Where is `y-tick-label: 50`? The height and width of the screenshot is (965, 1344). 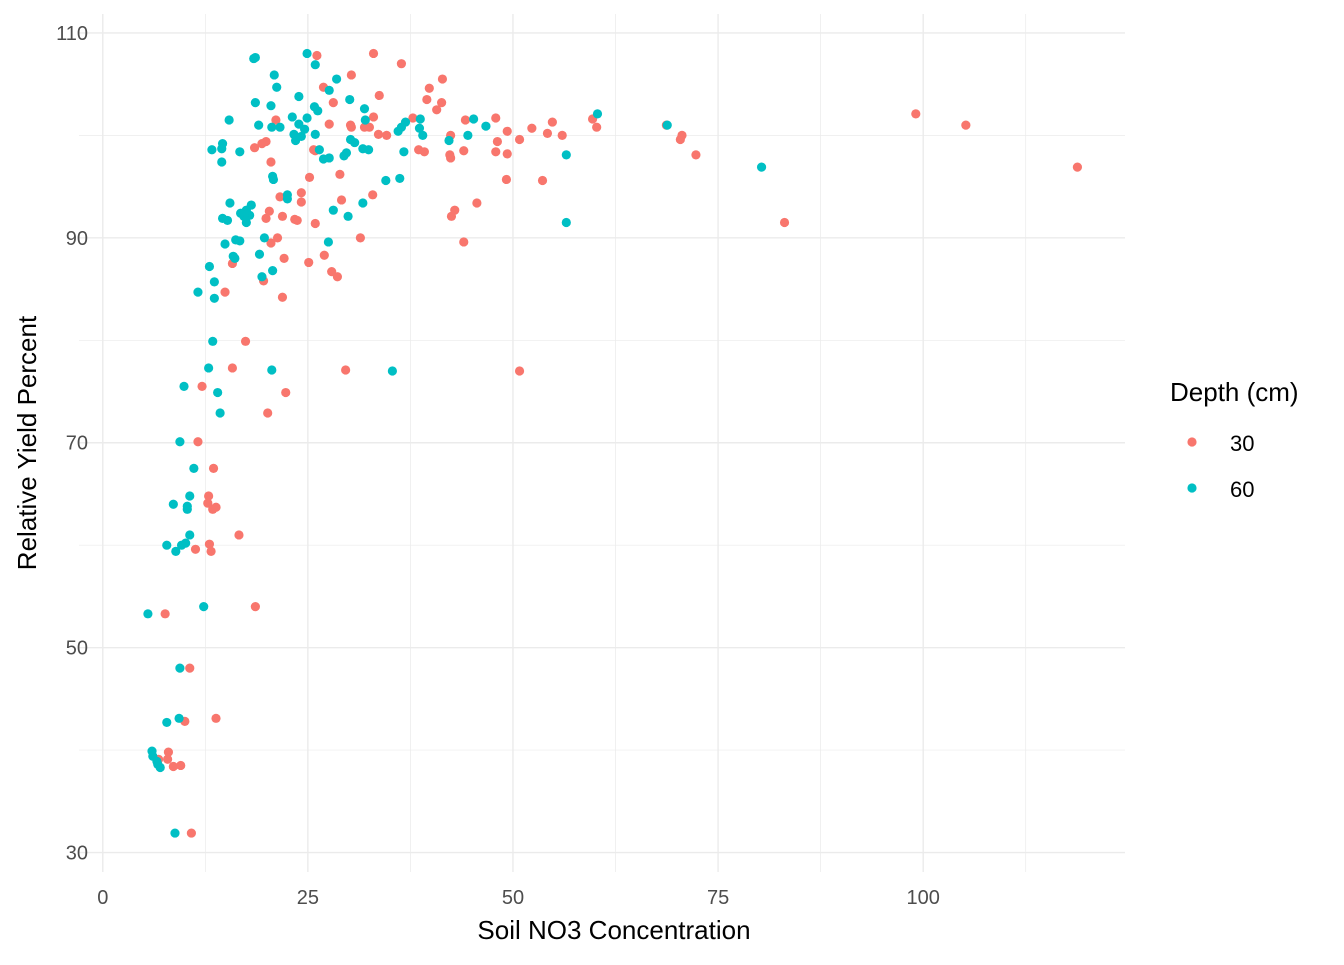
y-tick-label: 50 is located at coordinates (77, 649).